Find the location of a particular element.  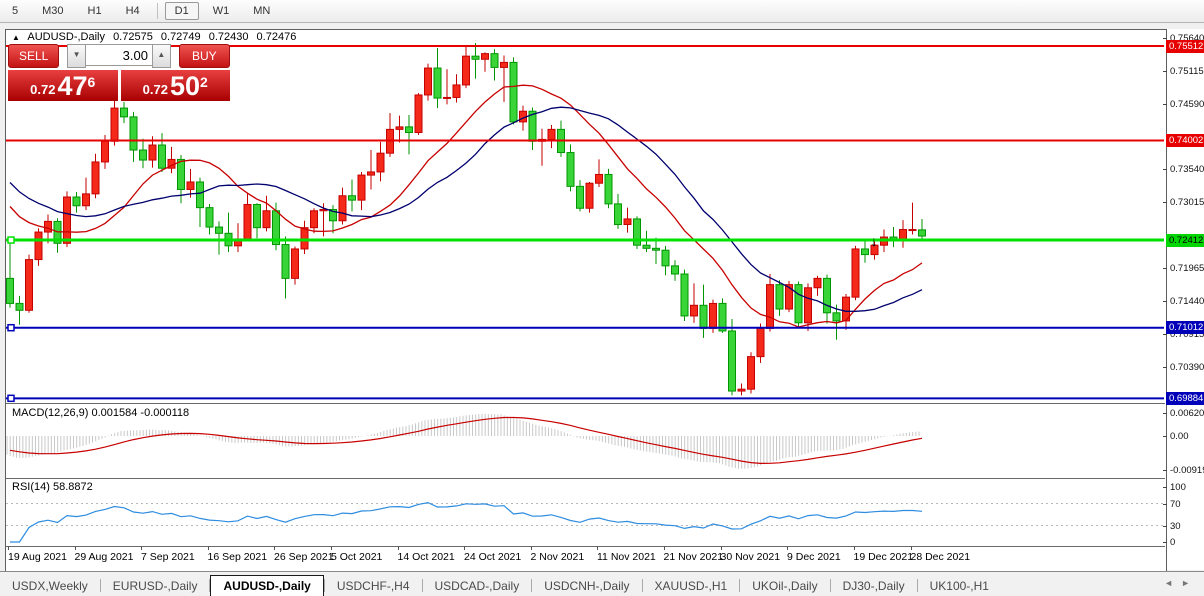

date-label: 28 Dec 2021 is located at coordinates (940, 557).